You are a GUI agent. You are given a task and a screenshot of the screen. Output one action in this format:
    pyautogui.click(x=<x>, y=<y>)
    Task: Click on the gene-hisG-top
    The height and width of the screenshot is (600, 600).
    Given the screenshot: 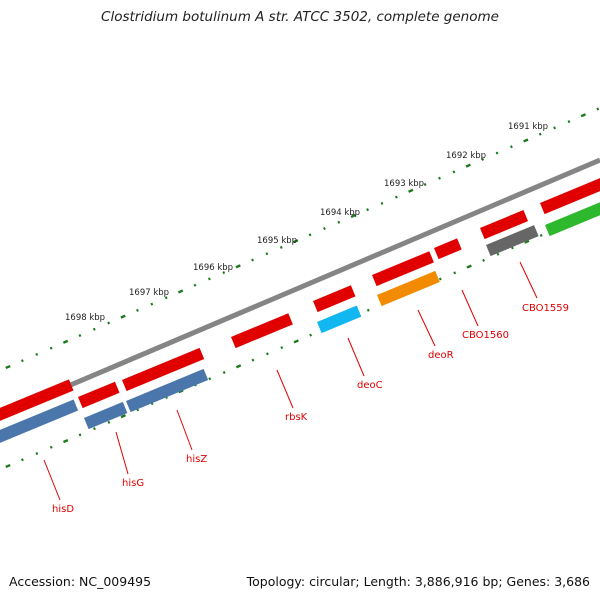 What is the action you would take?
    pyautogui.click(x=99, y=395)
    